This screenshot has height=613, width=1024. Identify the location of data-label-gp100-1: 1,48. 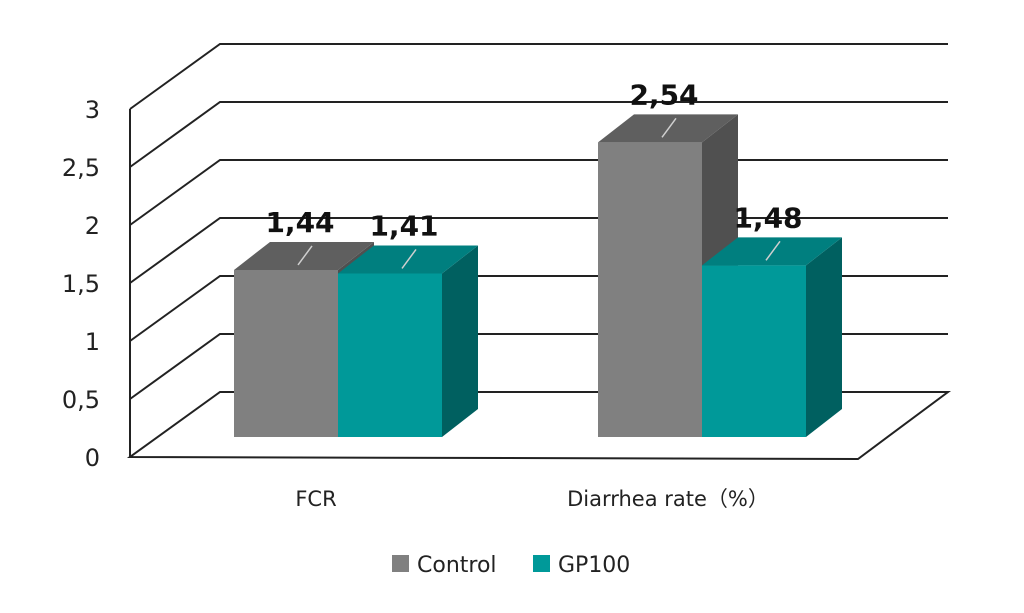
(767, 217).